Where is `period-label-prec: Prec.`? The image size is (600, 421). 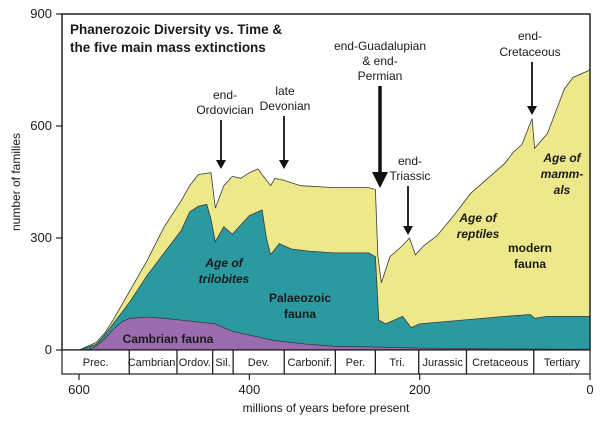 period-label-prec: Prec. is located at coordinates (96, 363).